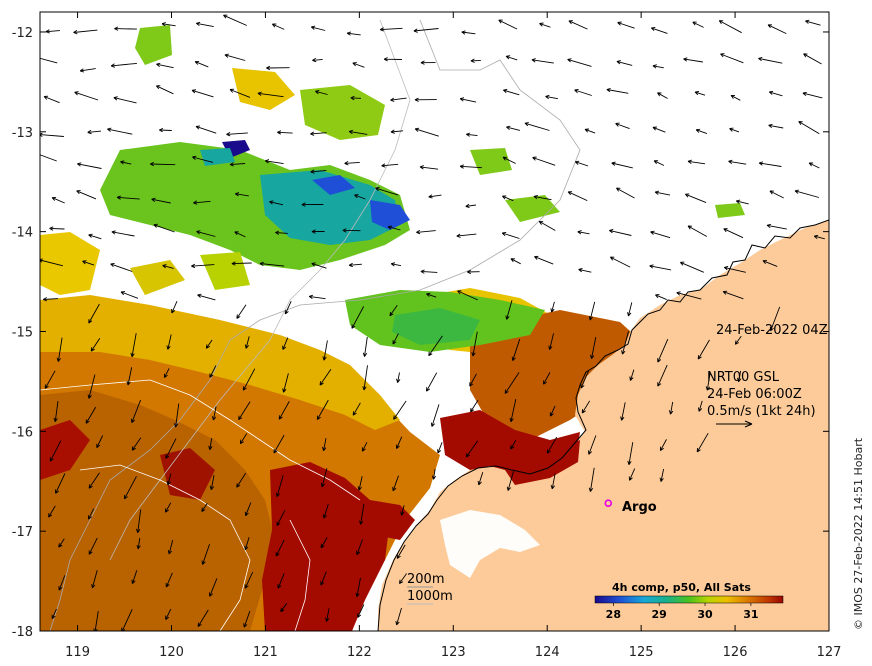 This screenshot has width=872, height=666. Describe the element at coordinates (689, 599) in the screenshot. I see `colorbar-gradient` at that location.